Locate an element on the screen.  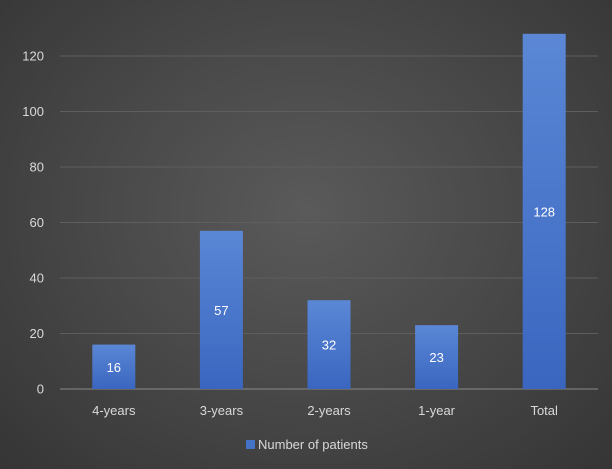
bar-1-year is located at coordinates (437, 357).